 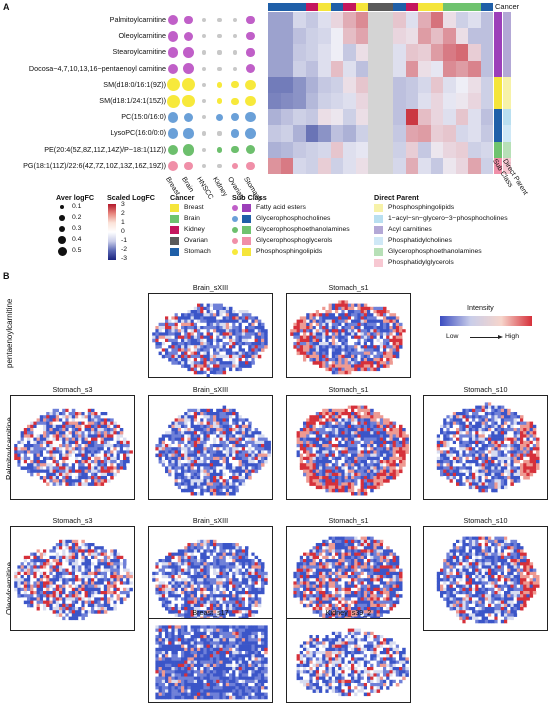 What do you see at coordinates (194, 207) in the screenshot?
I see `cancer-legend-label: Breast` at bounding box center [194, 207].